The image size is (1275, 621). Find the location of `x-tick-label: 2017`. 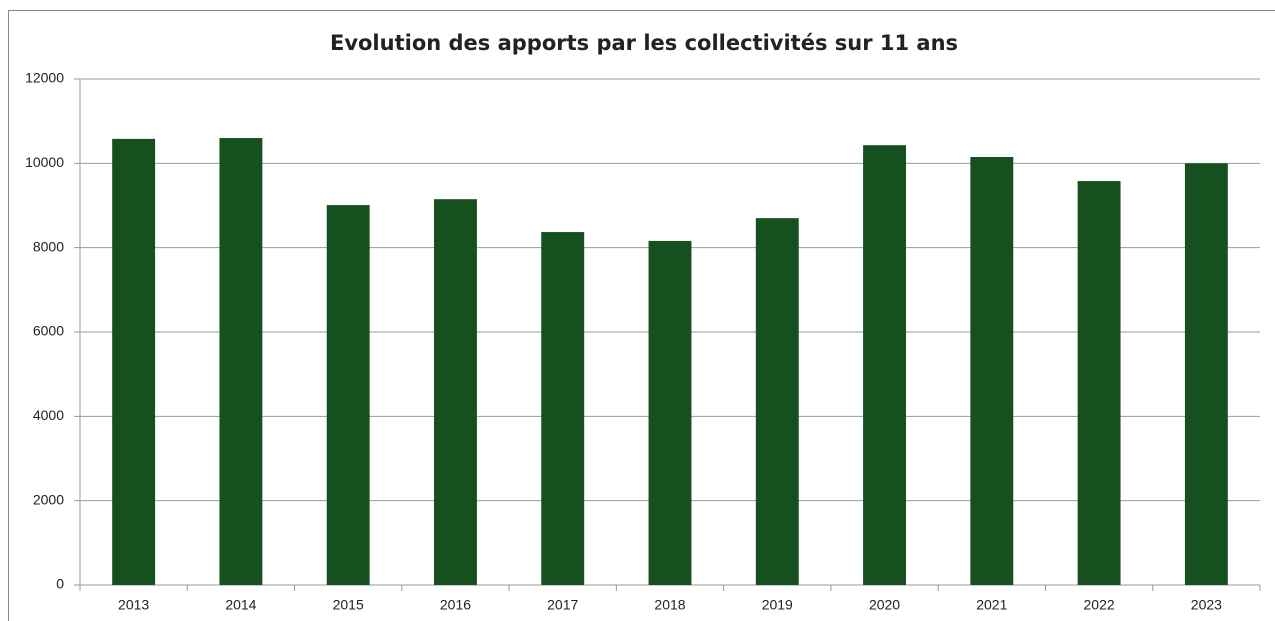

x-tick-label: 2017 is located at coordinates (562, 605).